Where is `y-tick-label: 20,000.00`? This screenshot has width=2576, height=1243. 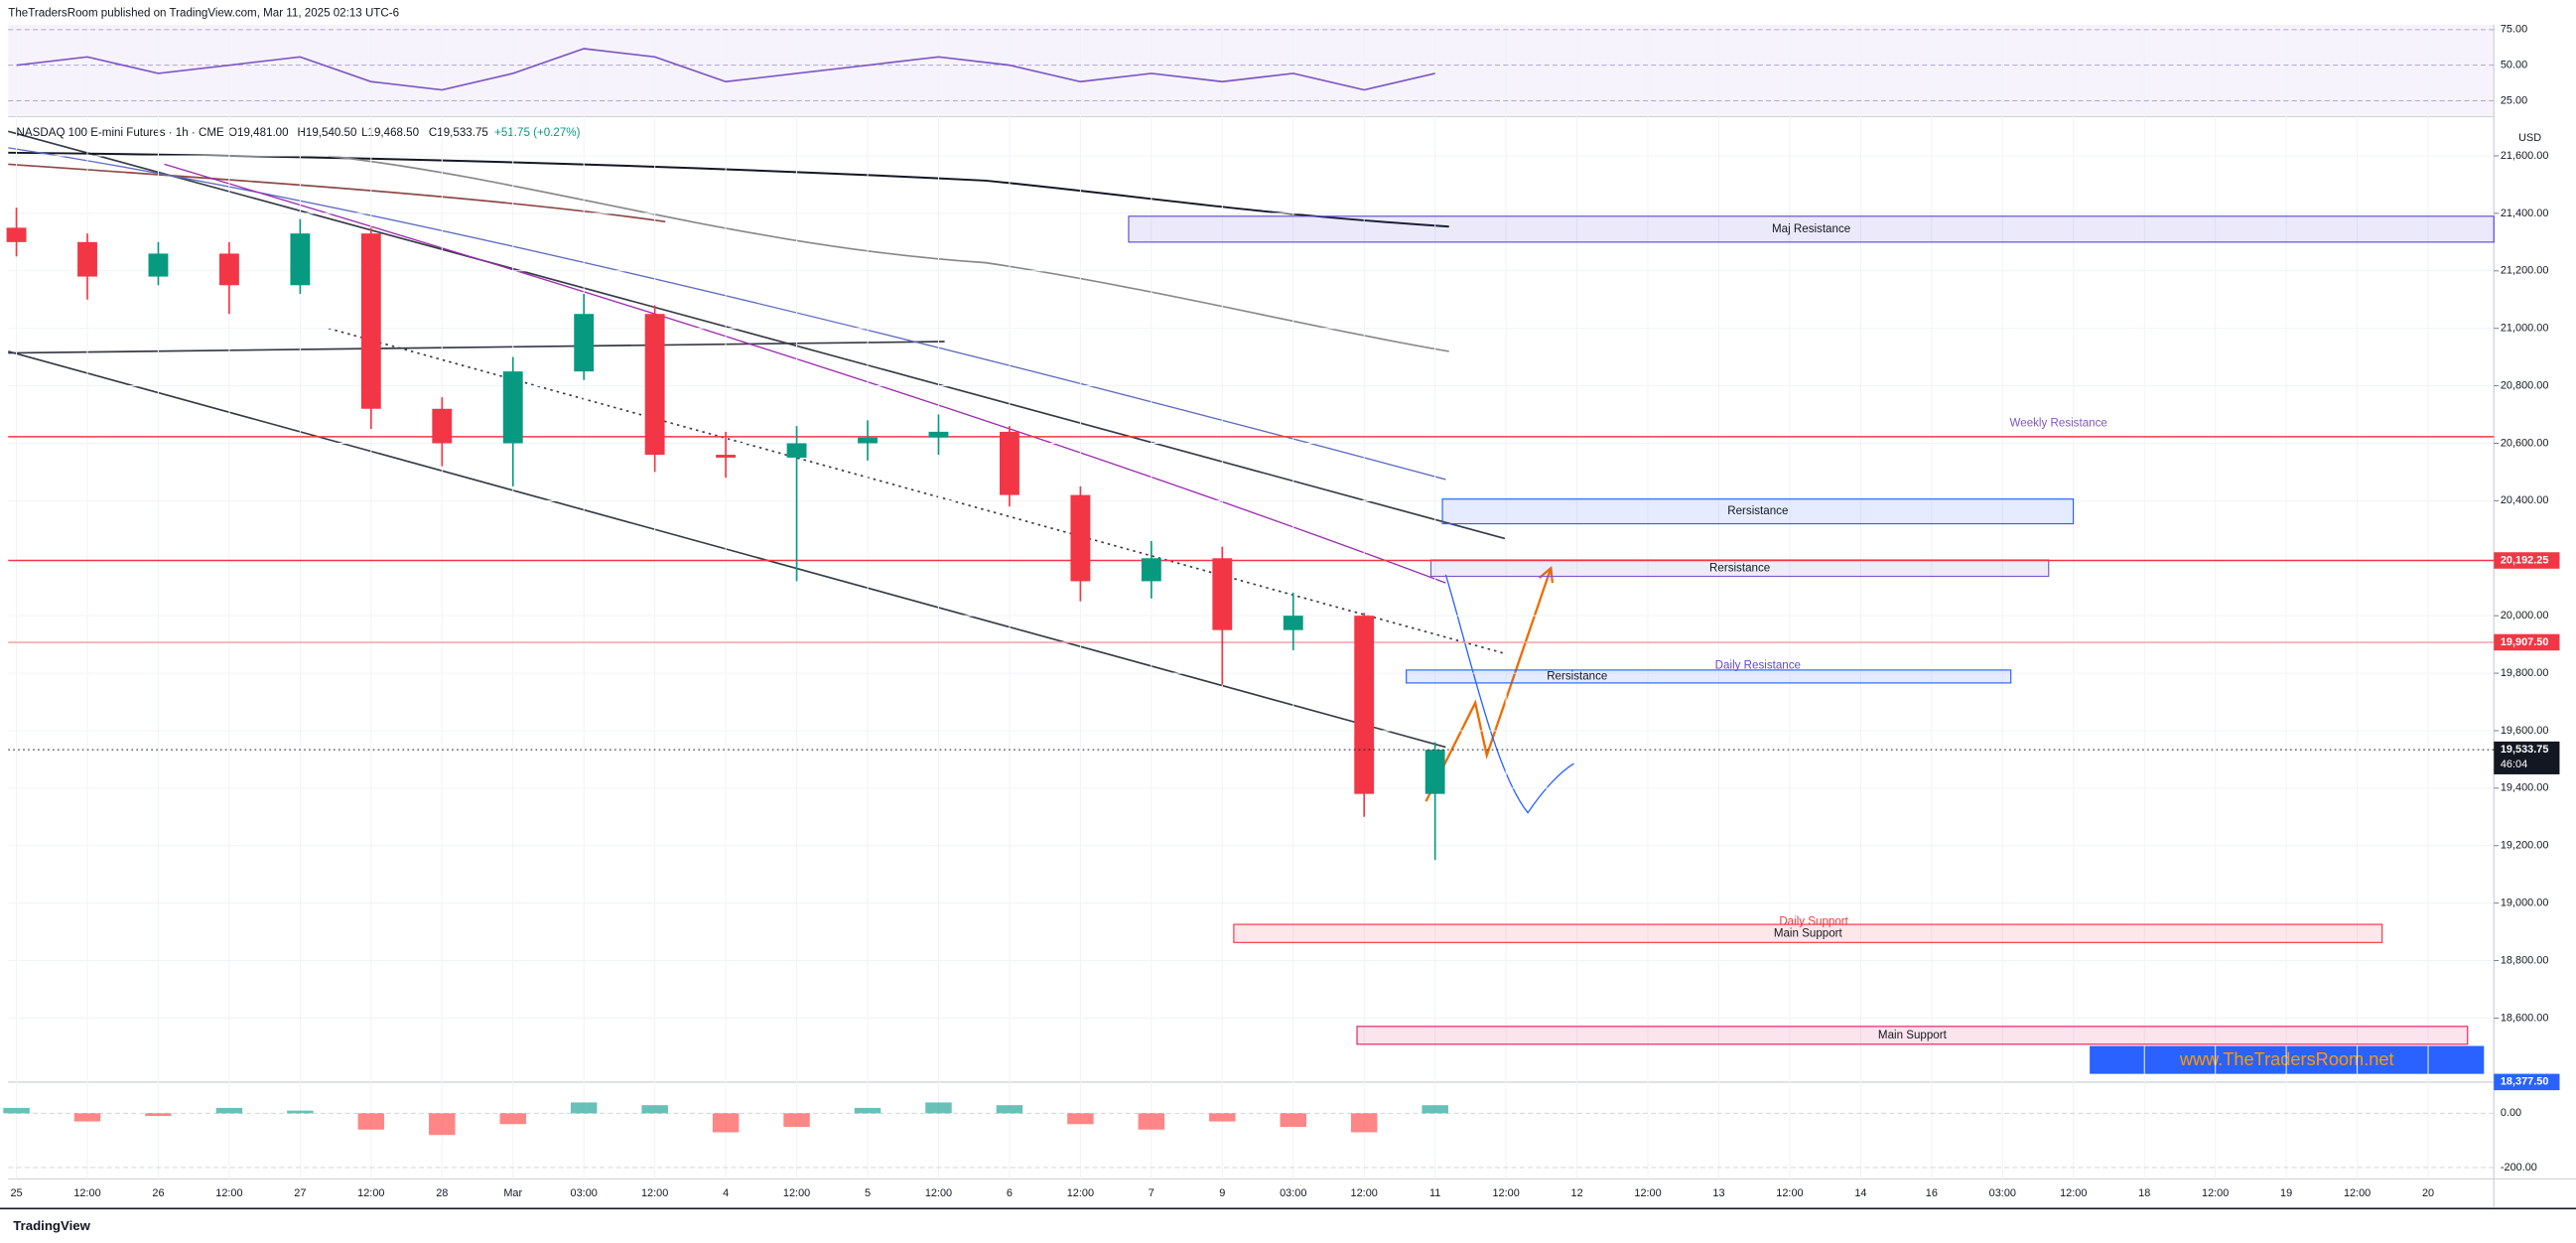
y-tick-label: 20,000.00 is located at coordinates (2525, 616).